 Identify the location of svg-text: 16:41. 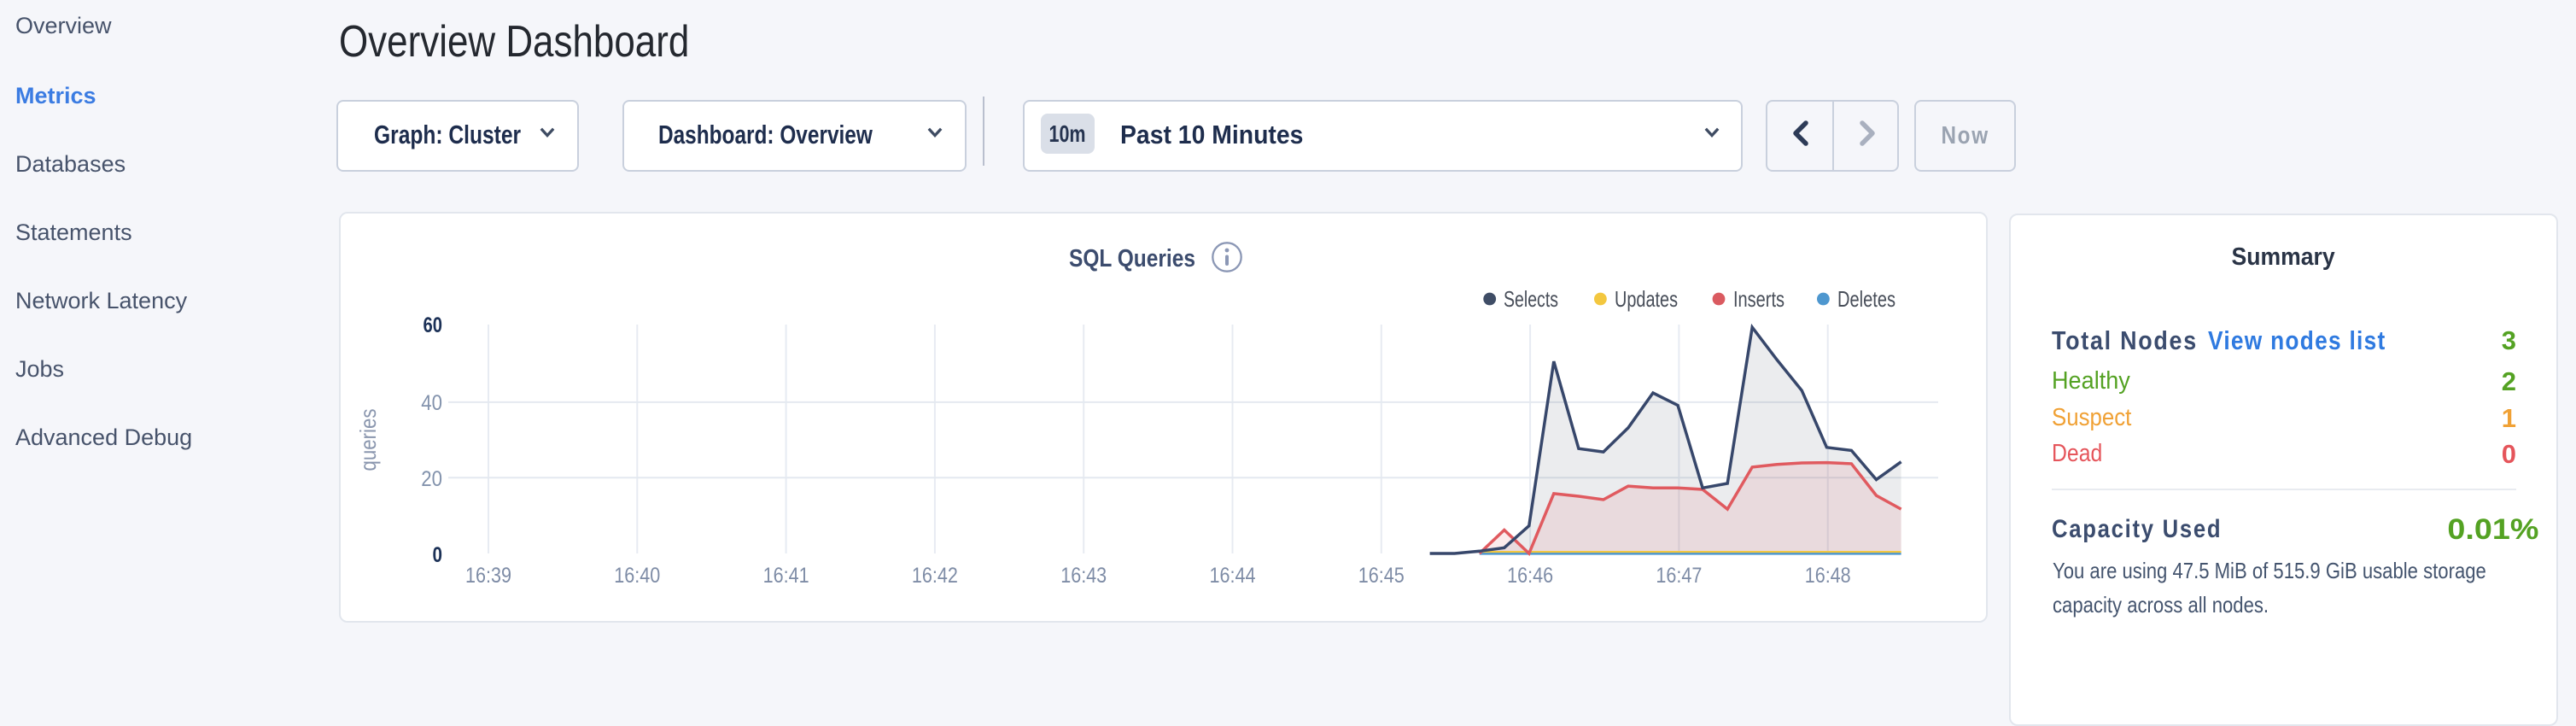
(786, 576).